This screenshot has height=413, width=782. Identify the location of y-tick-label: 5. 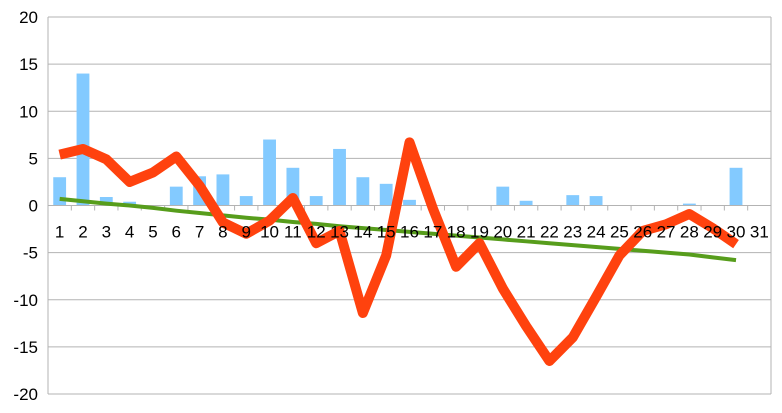
(33, 158).